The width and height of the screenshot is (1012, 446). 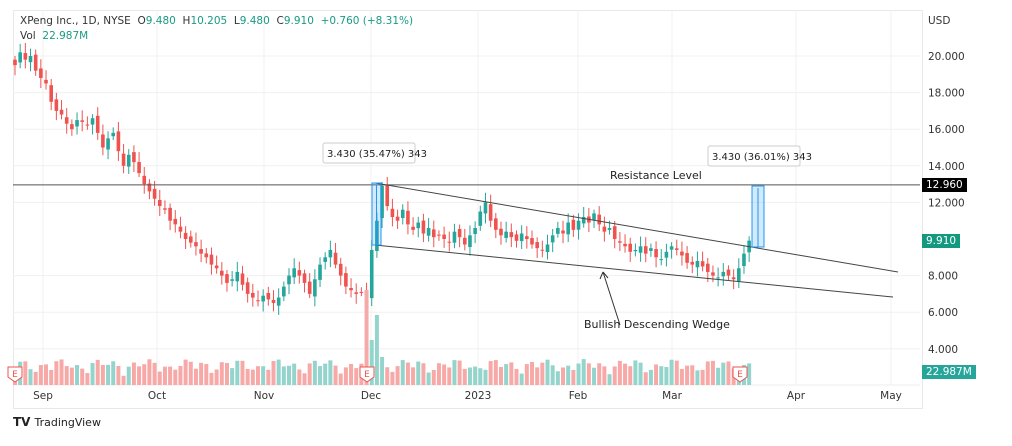 I want to click on y-tick-label: 8.000, so click(x=943, y=277).